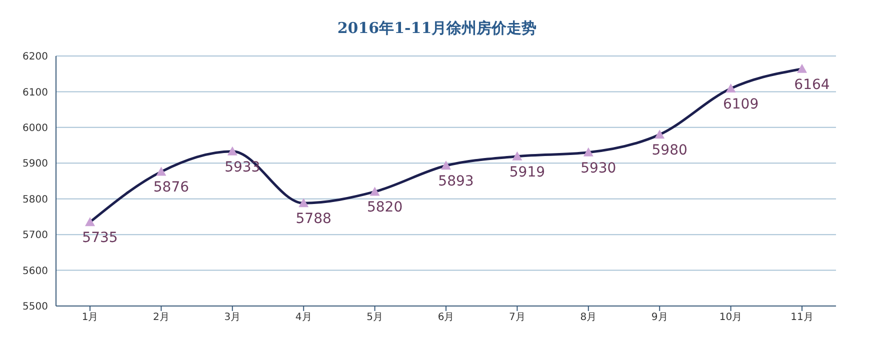 Image resolution: width=874 pixels, height=344 pixels. What do you see at coordinates (670, 150) in the screenshot?
I see `data-label: 5980` at bounding box center [670, 150].